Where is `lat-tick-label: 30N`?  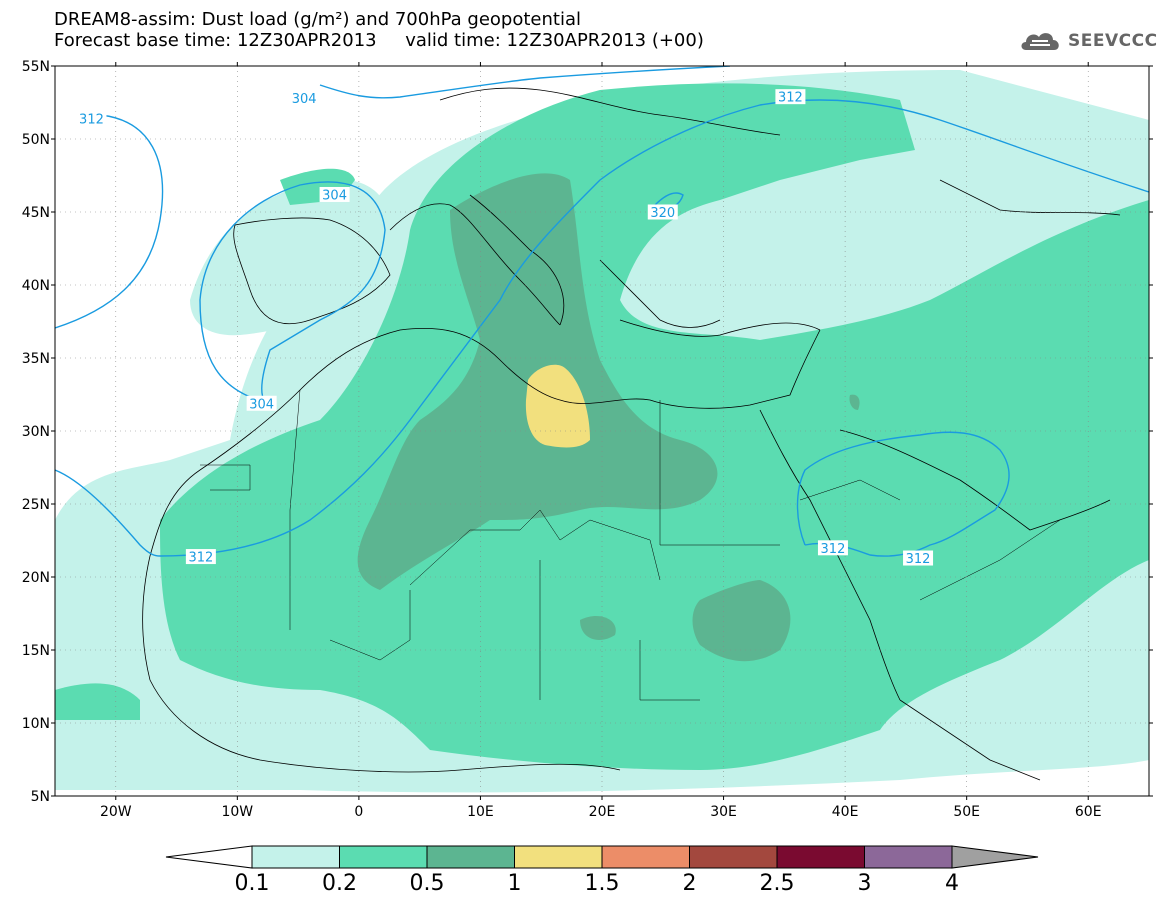 lat-tick-label: 30N is located at coordinates (36, 432).